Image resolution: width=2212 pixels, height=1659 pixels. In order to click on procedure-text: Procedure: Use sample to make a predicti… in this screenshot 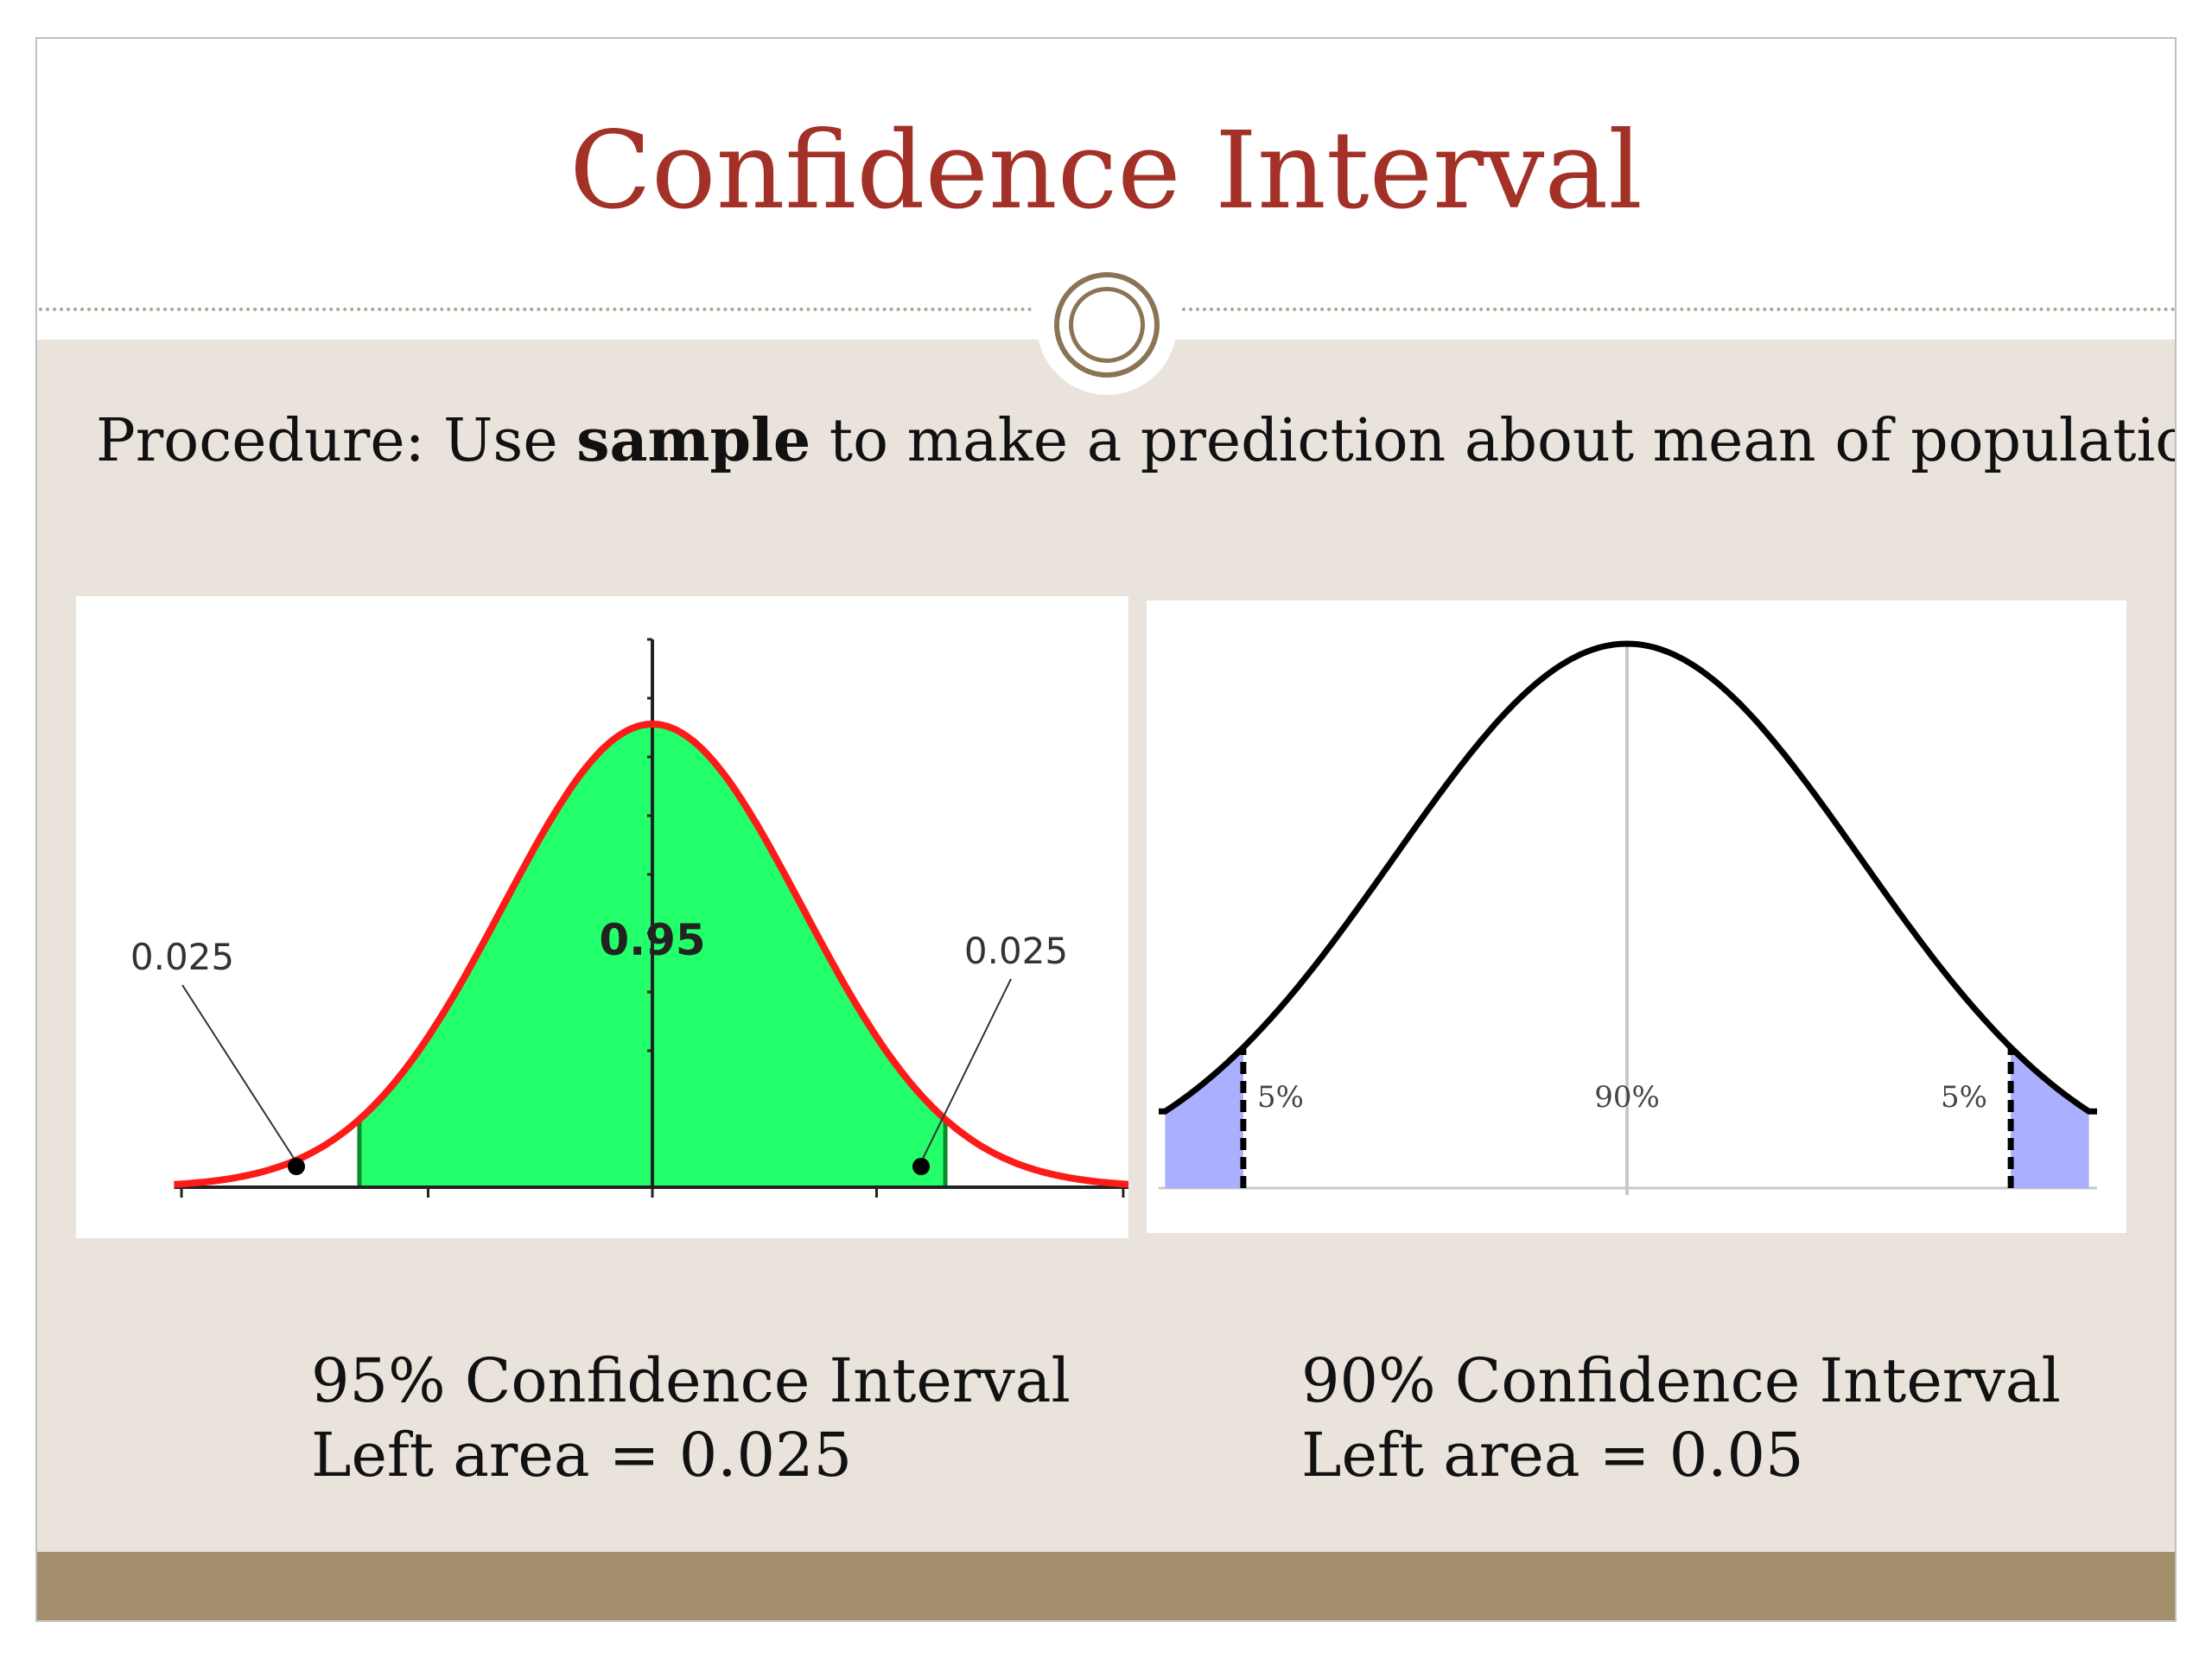, I will do `click(1136, 440)`.